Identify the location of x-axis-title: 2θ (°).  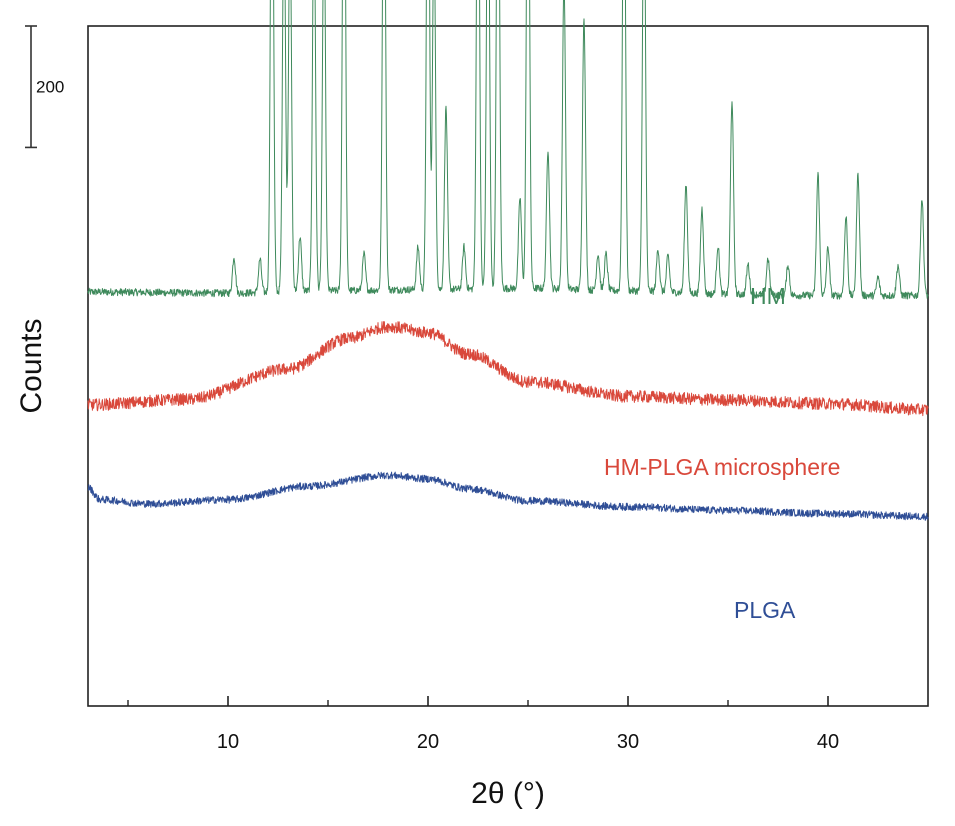
(508, 793).